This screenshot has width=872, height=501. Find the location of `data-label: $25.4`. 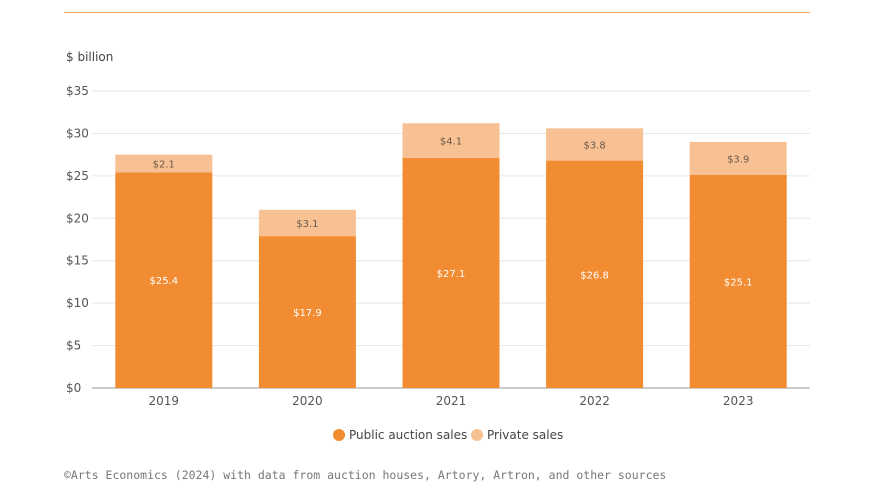

data-label: $25.4 is located at coordinates (163, 281).